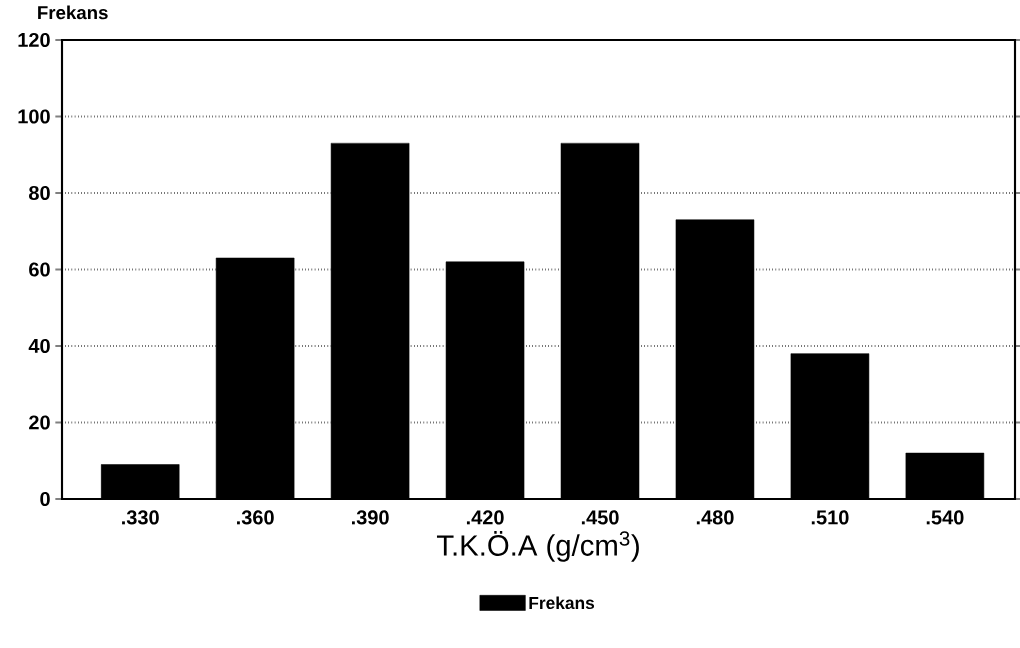 This screenshot has width=1020, height=648. I want to click on x-axis-title: T.K.Ö.A (g/cm$^{3}$), so click(537, 546).